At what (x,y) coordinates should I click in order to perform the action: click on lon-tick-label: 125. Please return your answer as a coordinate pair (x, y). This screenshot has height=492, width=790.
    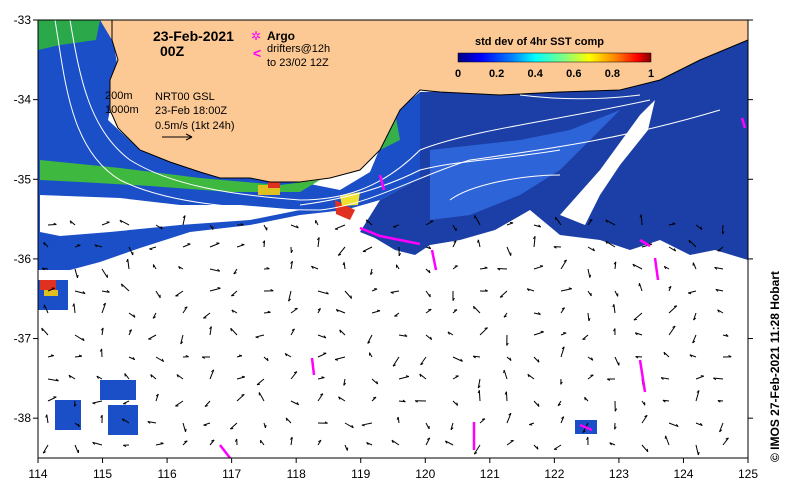
    Looking at the image, I should click on (748, 474).